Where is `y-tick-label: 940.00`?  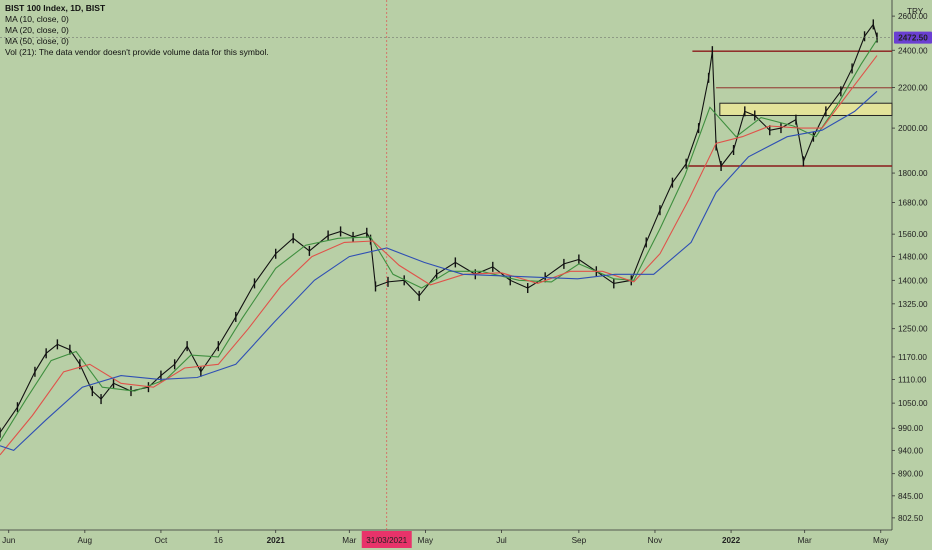
y-tick-label: 940.00 is located at coordinates (910, 450).